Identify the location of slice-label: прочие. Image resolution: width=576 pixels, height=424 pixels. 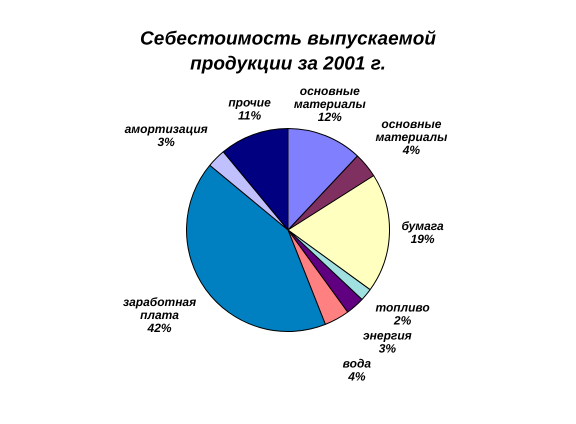
(250, 103).